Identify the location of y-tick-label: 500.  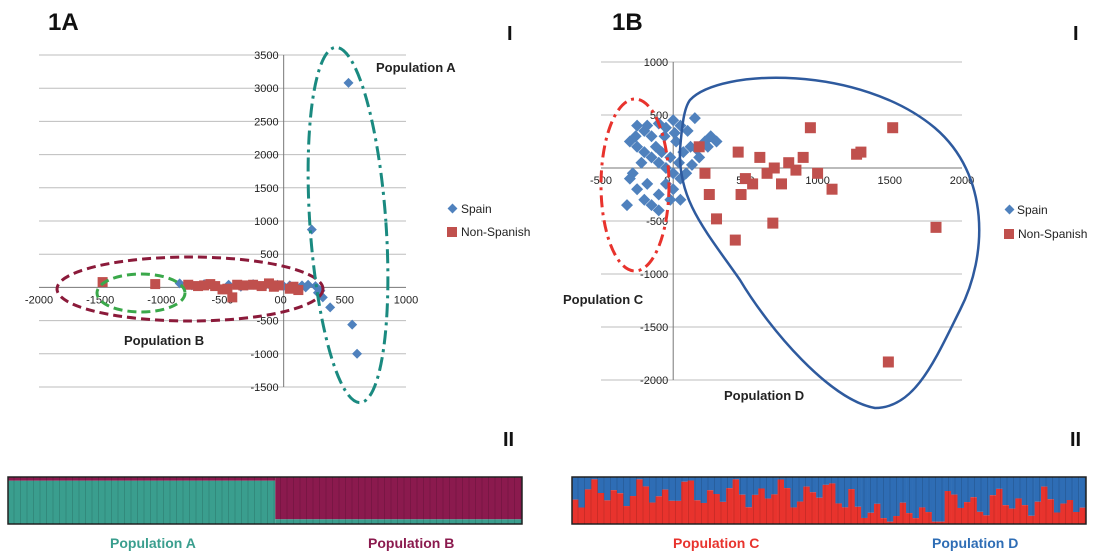
(269, 255).